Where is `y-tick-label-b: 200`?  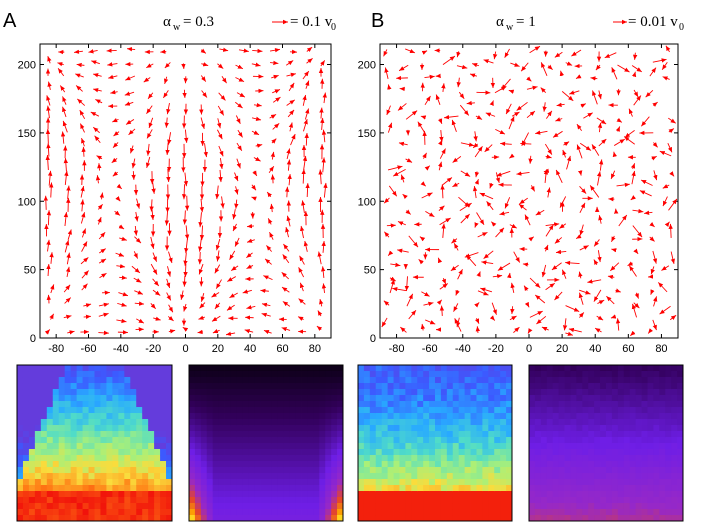 y-tick-label-b: 200 is located at coordinates (367, 66).